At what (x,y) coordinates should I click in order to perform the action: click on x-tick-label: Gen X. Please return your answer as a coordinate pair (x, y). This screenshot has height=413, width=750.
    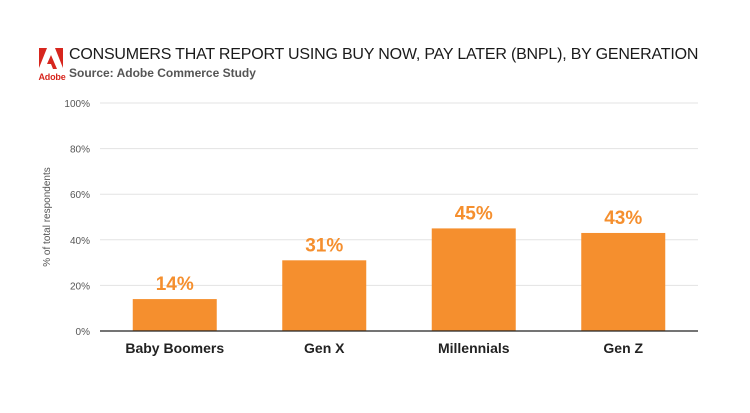
    Looking at the image, I should click on (324, 348).